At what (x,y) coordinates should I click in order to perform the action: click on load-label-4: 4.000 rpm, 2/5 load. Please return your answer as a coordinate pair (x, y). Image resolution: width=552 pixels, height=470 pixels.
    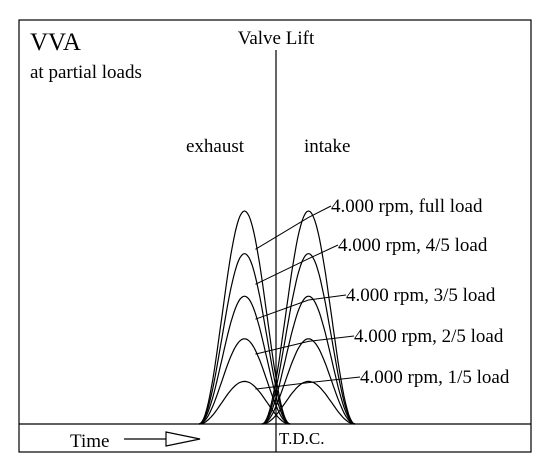
    Looking at the image, I should click on (429, 336).